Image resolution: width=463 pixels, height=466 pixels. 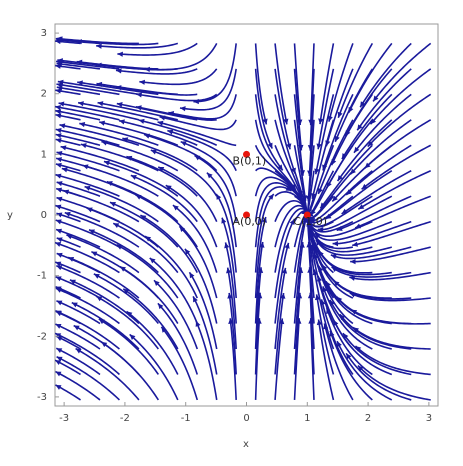 I want to click on point-label: A(0,0), so click(x=250, y=221).